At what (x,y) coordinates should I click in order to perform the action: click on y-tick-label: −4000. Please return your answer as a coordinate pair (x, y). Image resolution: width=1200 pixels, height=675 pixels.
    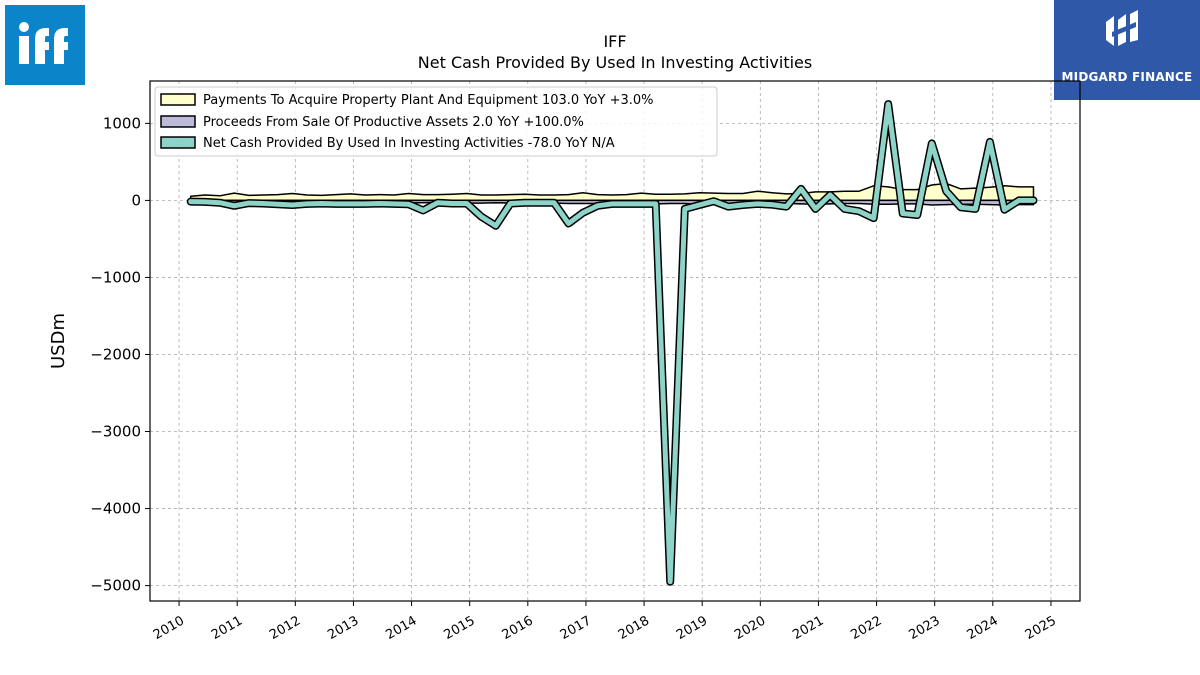
    Looking at the image, I should click on (115, 509).